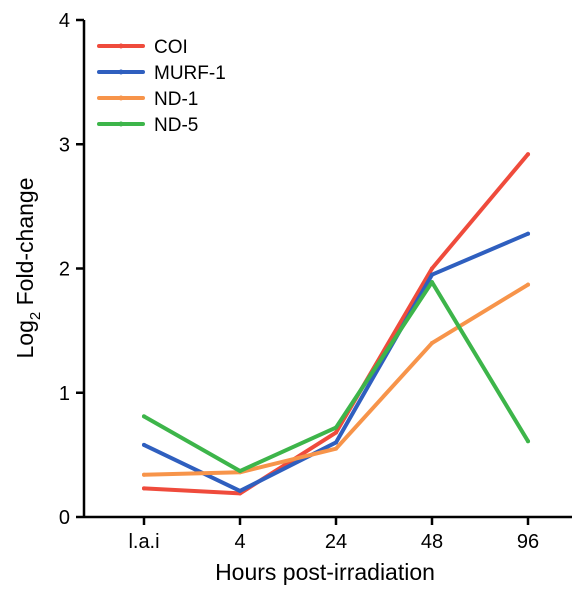  I want to click on x-tick-label-4: 96, so click(528, 542).